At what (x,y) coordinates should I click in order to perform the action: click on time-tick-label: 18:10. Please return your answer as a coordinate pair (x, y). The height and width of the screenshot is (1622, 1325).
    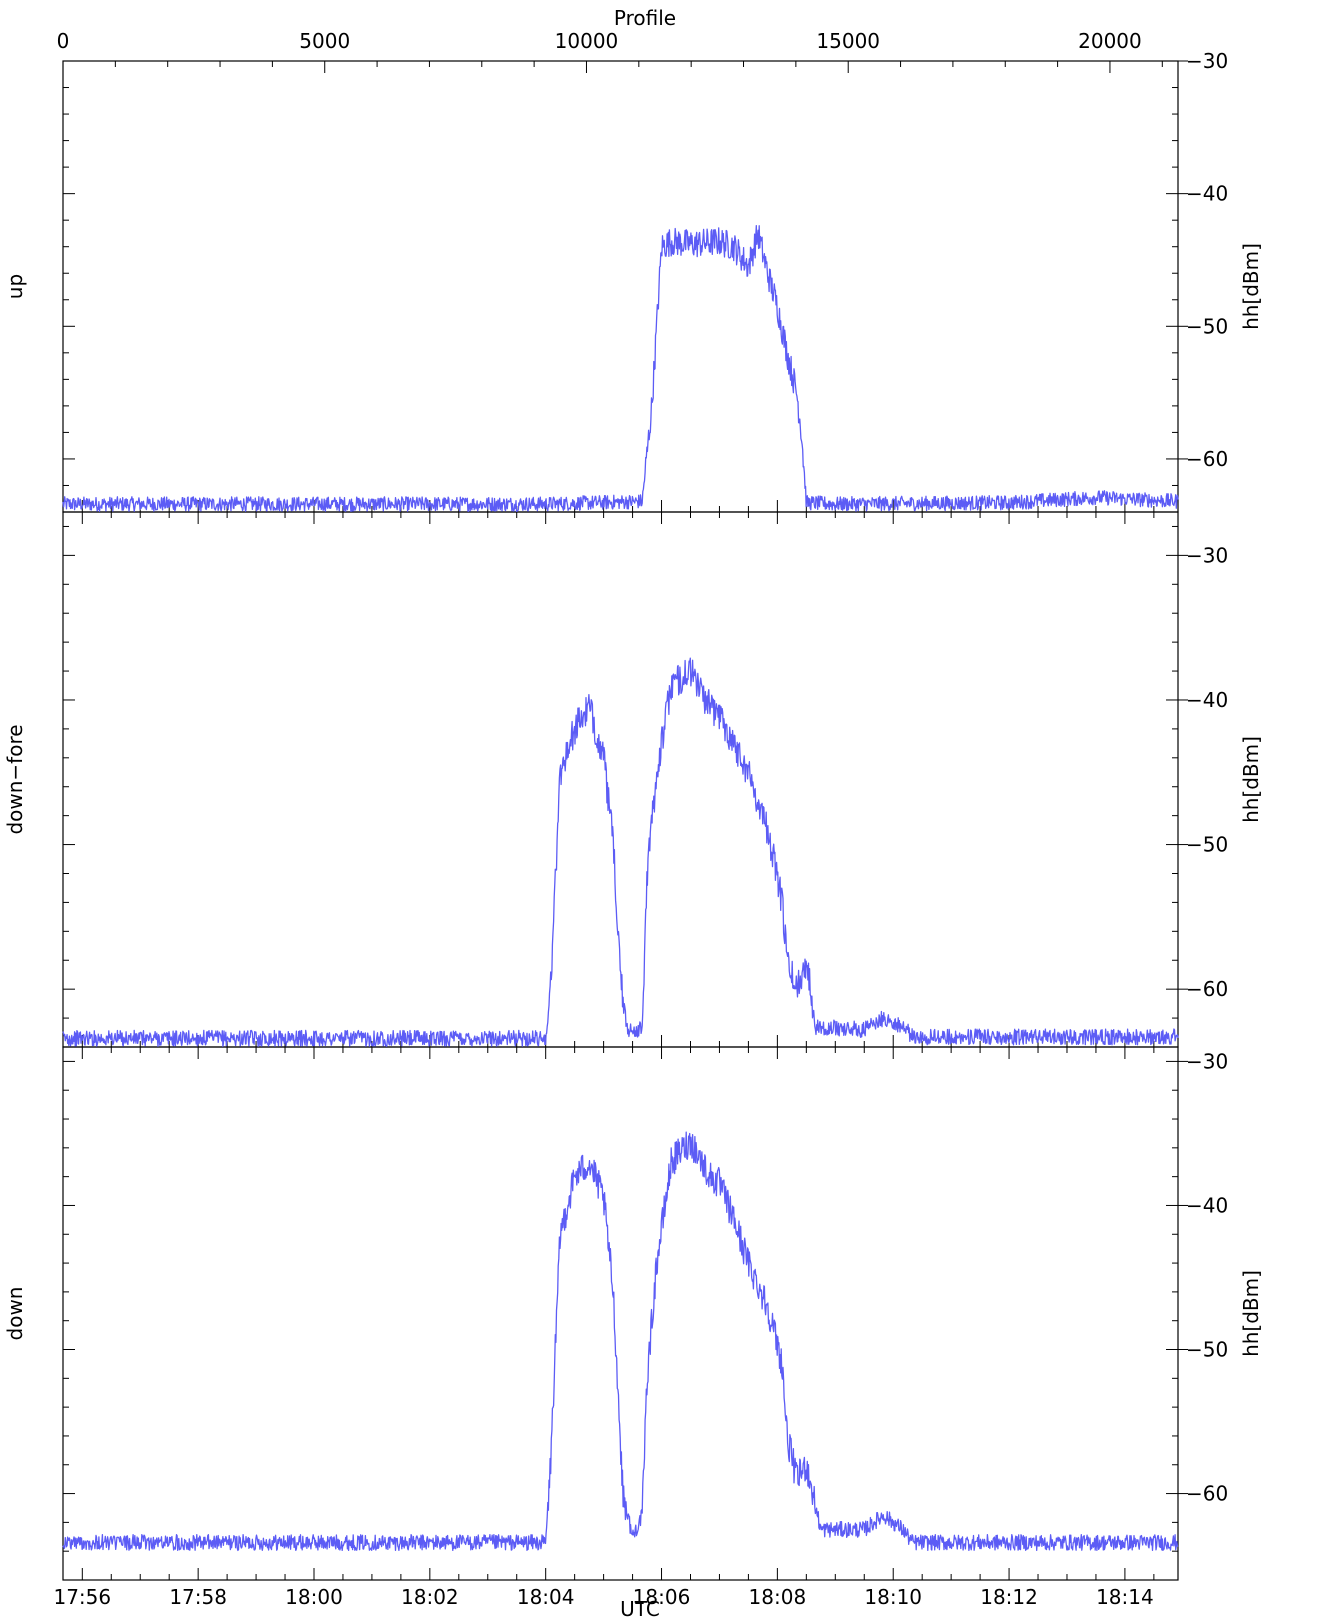
    Looking at the image, I should click on (893, 1597).